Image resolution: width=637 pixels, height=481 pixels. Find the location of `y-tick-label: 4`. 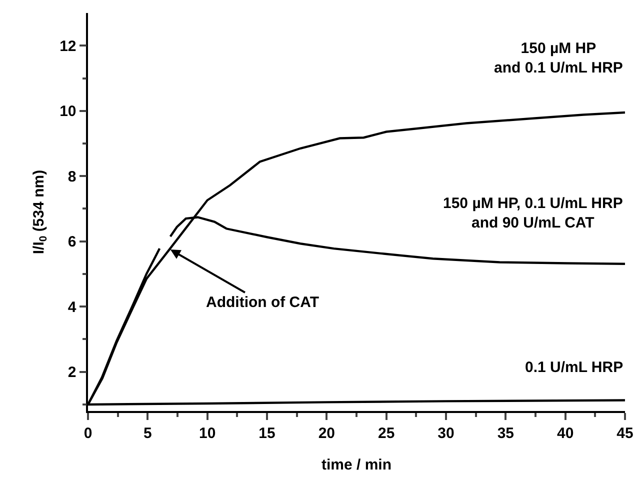

y-tick-label: 4 is located at coordinates (72, 307).